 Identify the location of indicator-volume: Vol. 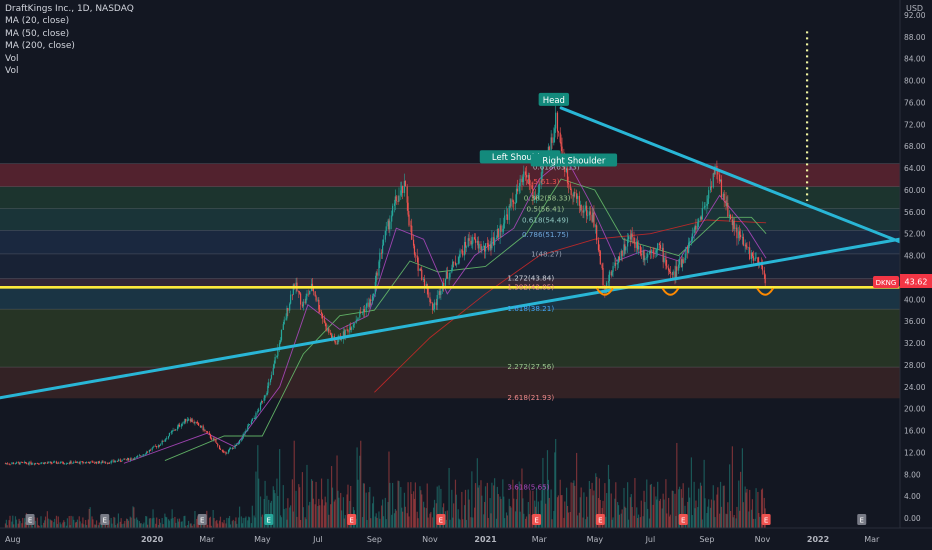
(12, 58).